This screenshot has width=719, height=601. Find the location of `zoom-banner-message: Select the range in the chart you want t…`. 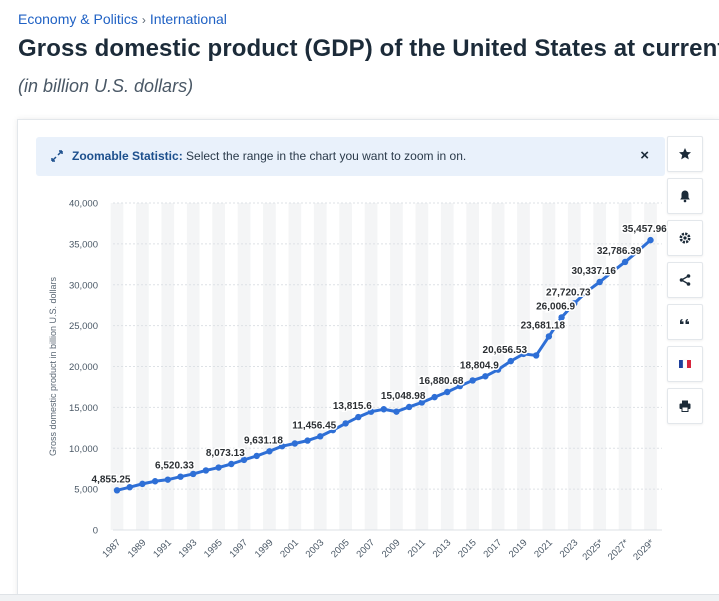

zoom-banner-message: Select the range in the chart you want t… is located at coordinates (326, 156).